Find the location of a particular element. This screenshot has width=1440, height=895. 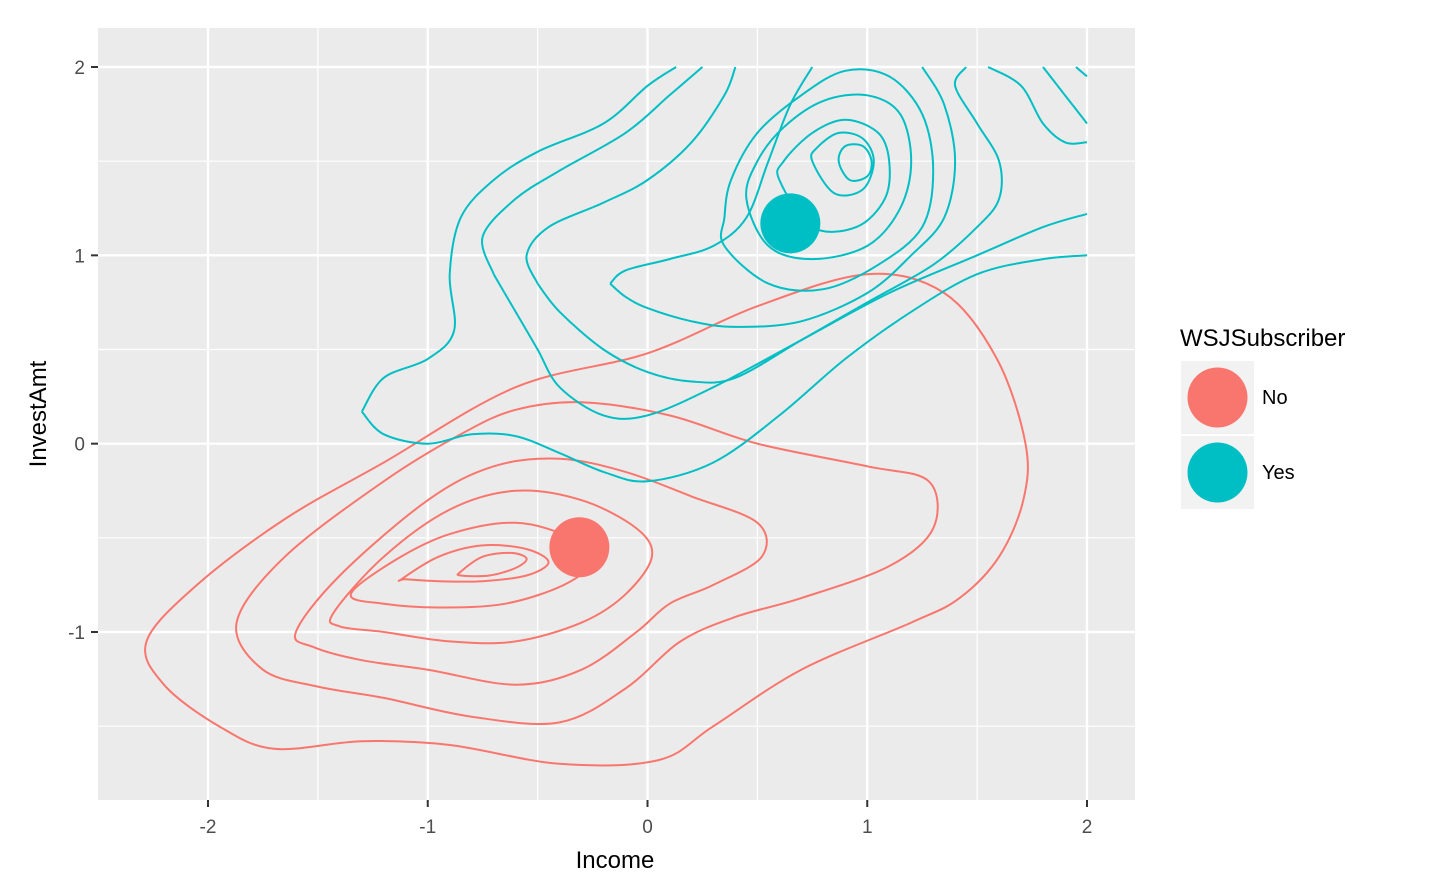

x-axis: -2 -1 0 1 2 is located at coordinates (646, 819).